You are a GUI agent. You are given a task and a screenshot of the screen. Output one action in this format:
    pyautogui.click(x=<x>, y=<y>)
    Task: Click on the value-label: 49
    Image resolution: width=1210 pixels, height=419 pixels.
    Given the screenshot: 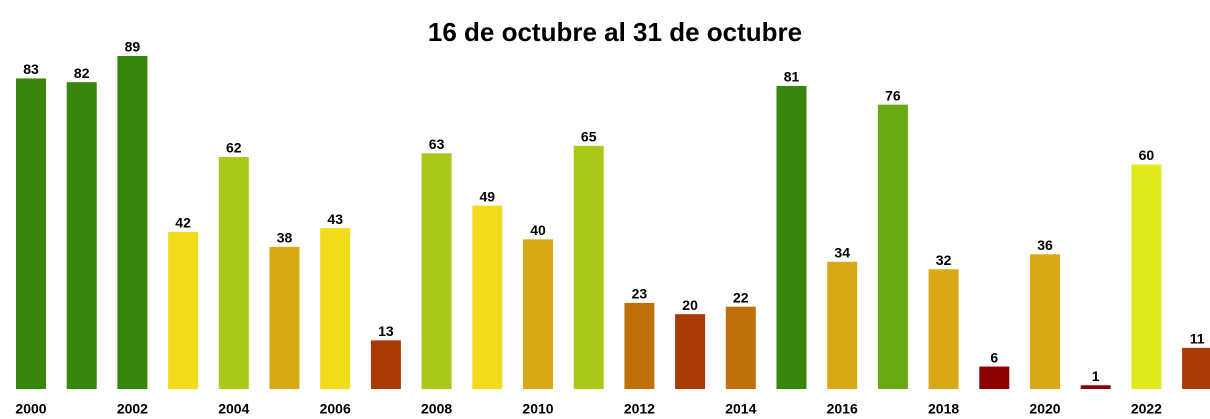 What is the action you would take?
    pyautogui.click(x=488, y=196)
    